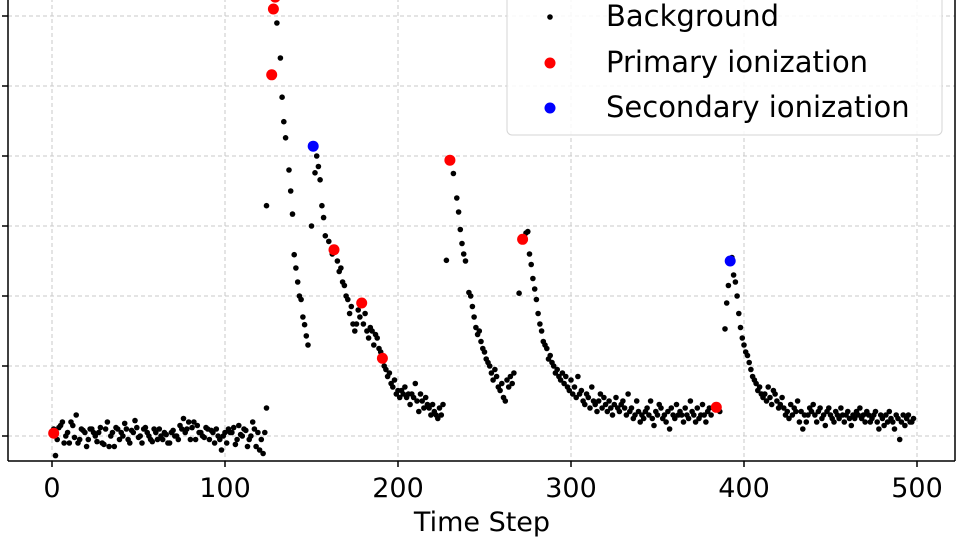 This screenshot has height=540, width=960. Describe the element at coordinates (550, 17) in the screenshot. I see `legend-marker-background` at that location.